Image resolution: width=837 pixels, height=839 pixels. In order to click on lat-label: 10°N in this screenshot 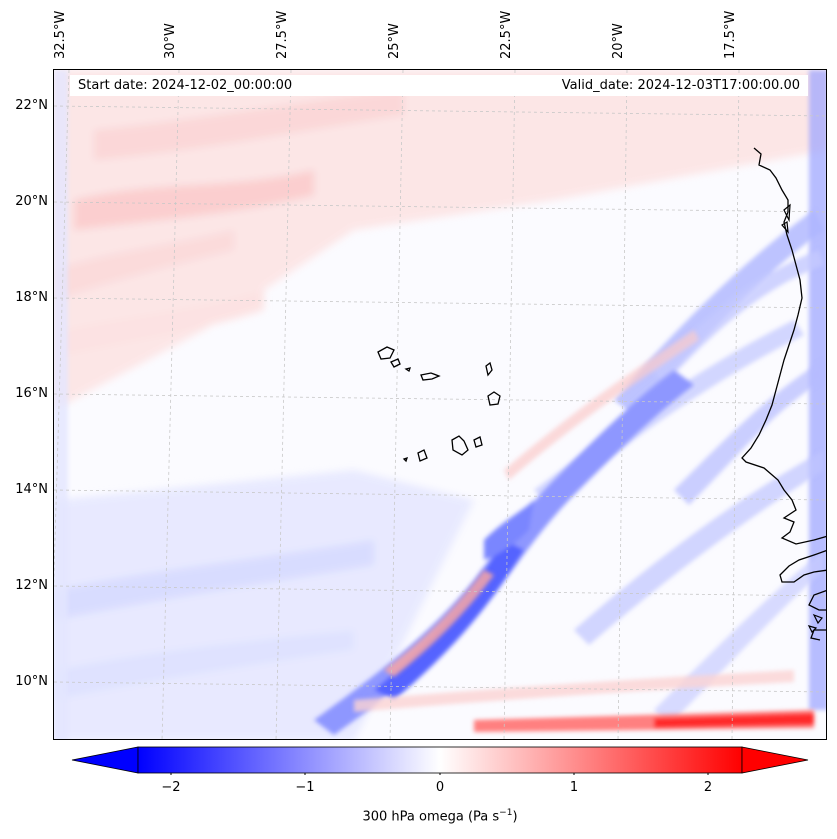, I will do `click(31, 681)`.